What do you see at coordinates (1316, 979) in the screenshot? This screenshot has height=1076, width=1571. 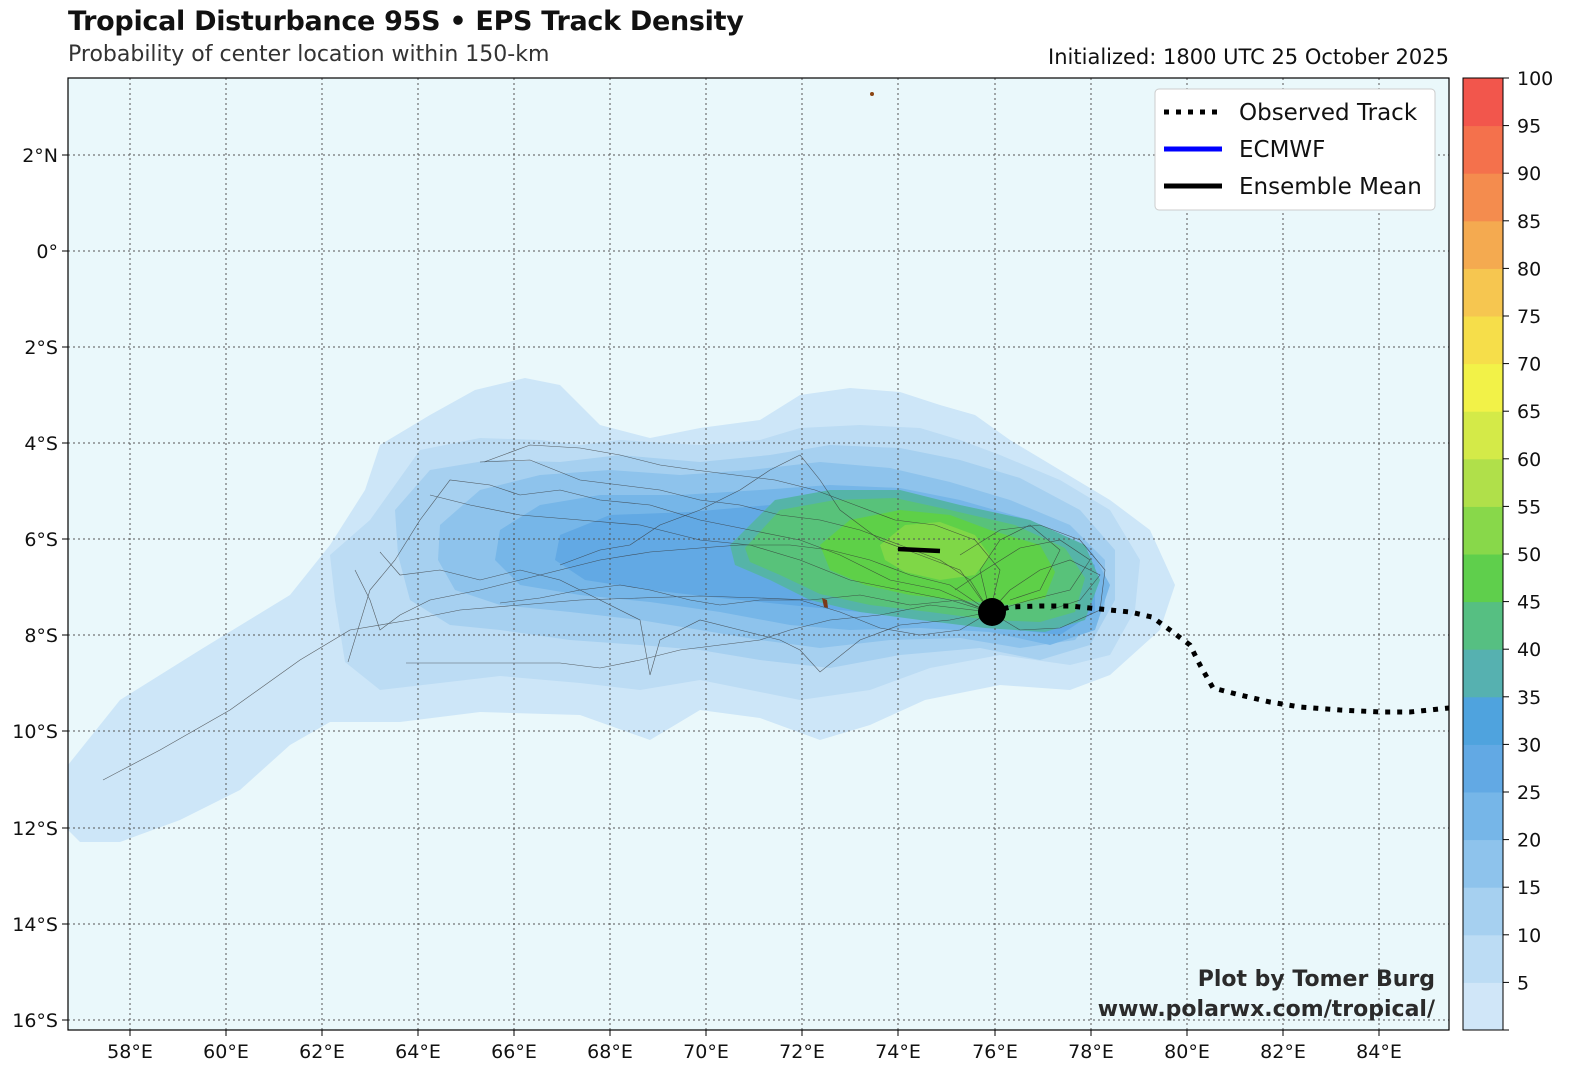 I see `credit-author: Plot by Tomer Burg` at bounding box center [1316, 979].